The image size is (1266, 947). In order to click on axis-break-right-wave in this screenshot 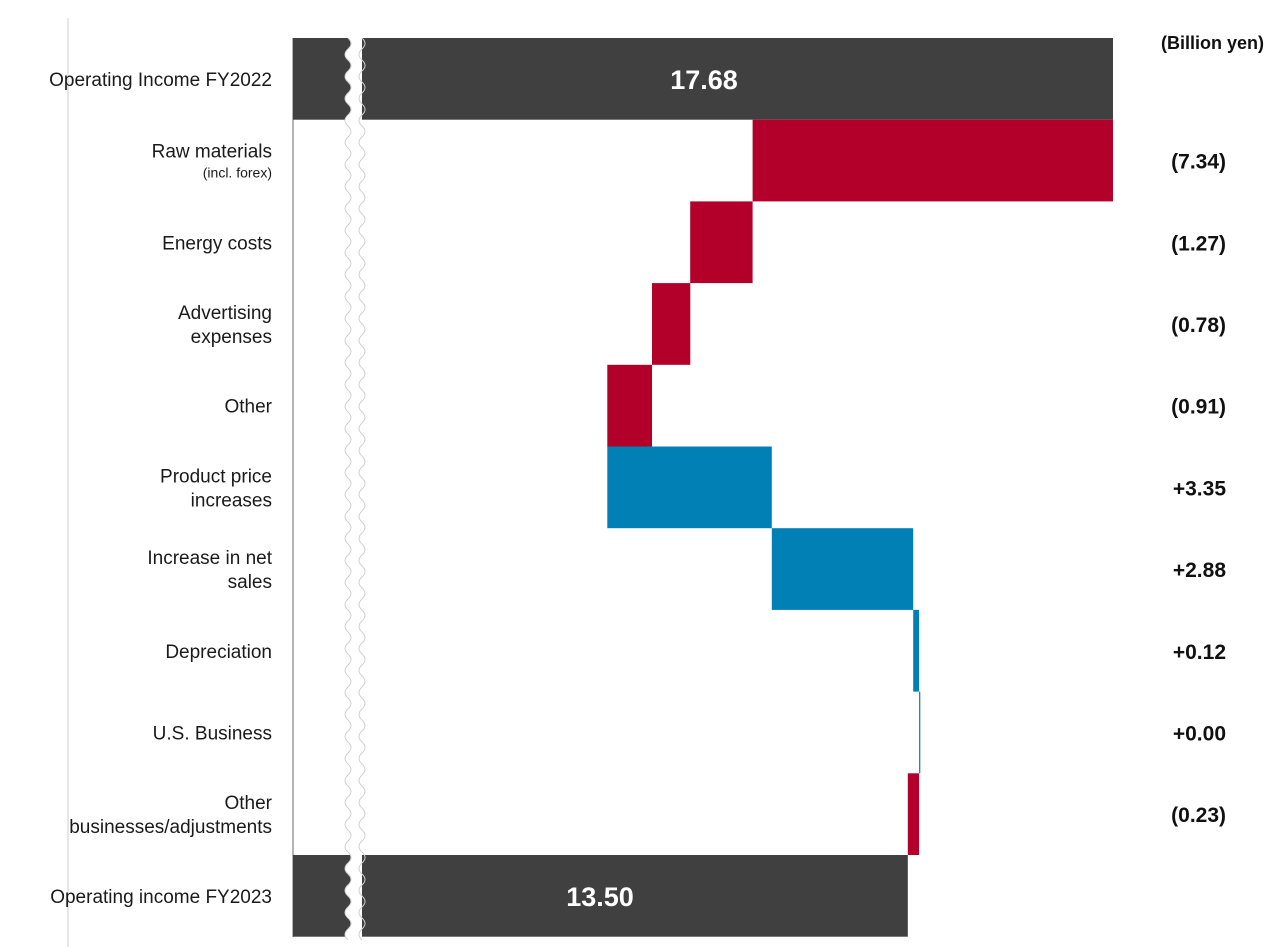, I will do `click(362, 489)`.